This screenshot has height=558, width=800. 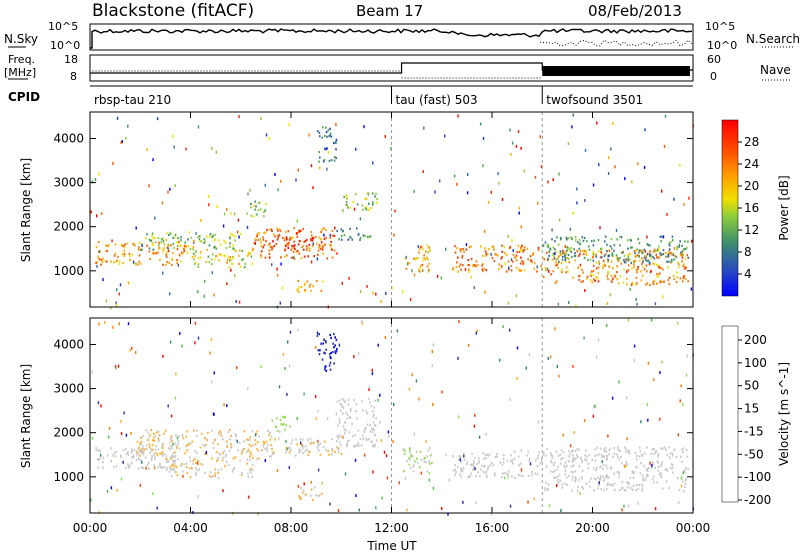 I want to click on nsearch-label: N.Search, so click(x=773, y=39).